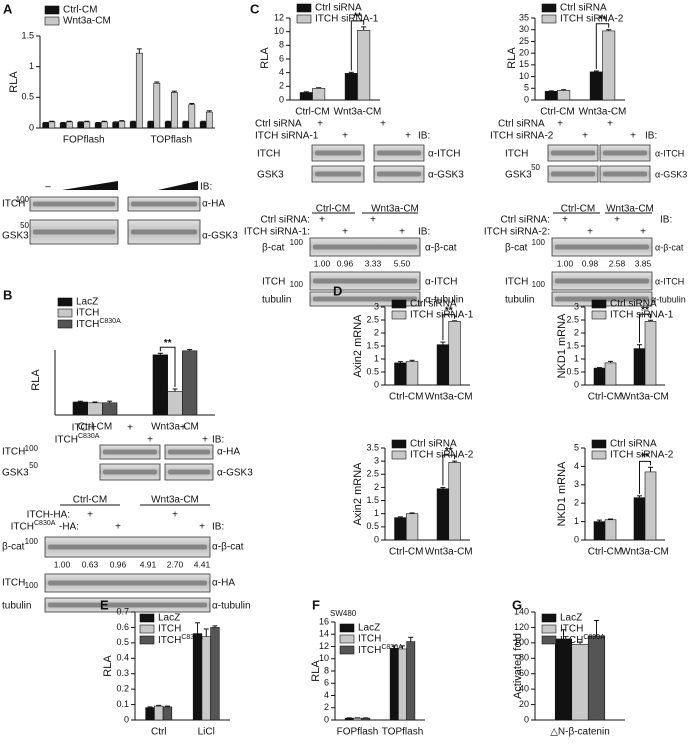  What do you see at coordinates (522, 136) in the screenshot?
I see `blot-label: ITCH siRNA-2` at bounding box center [522, 136].